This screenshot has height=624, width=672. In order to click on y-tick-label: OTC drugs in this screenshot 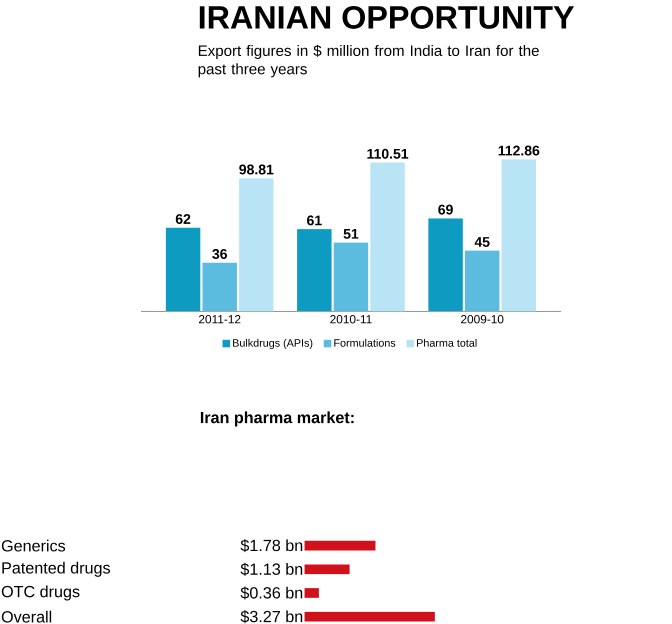, I will do `click(41, 592)`.